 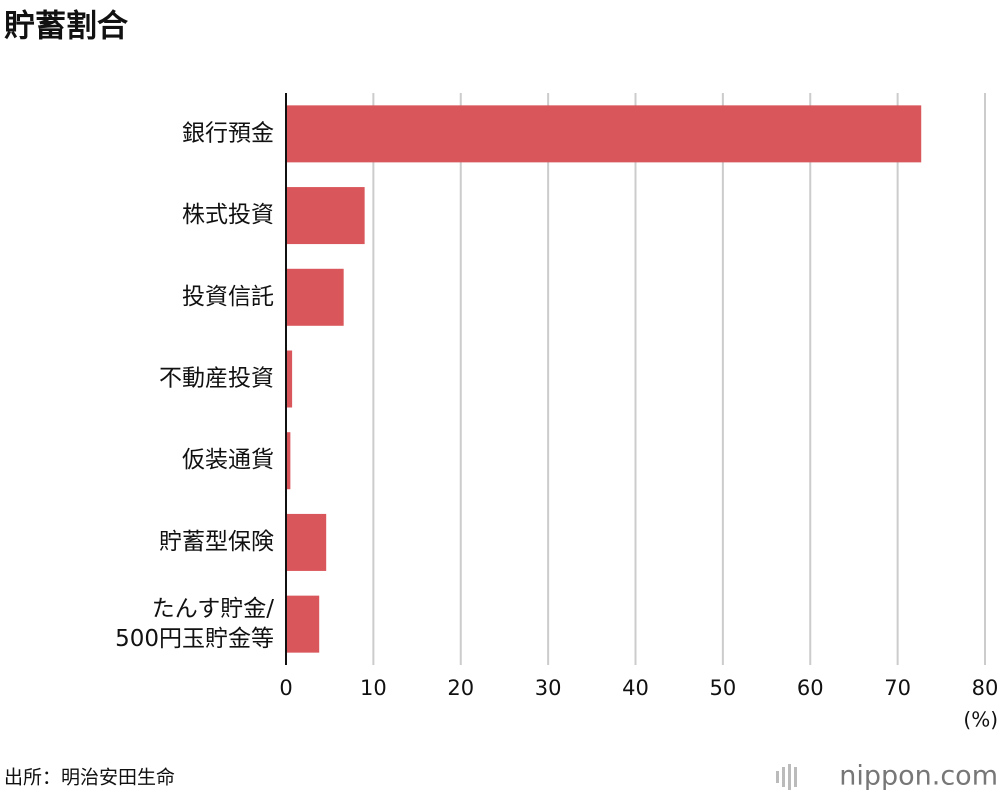 What do you see at coordinates (216, 379) in the screenshot?
I see `y-tick-label: 不動産投資` at bounding box center [216, 379].